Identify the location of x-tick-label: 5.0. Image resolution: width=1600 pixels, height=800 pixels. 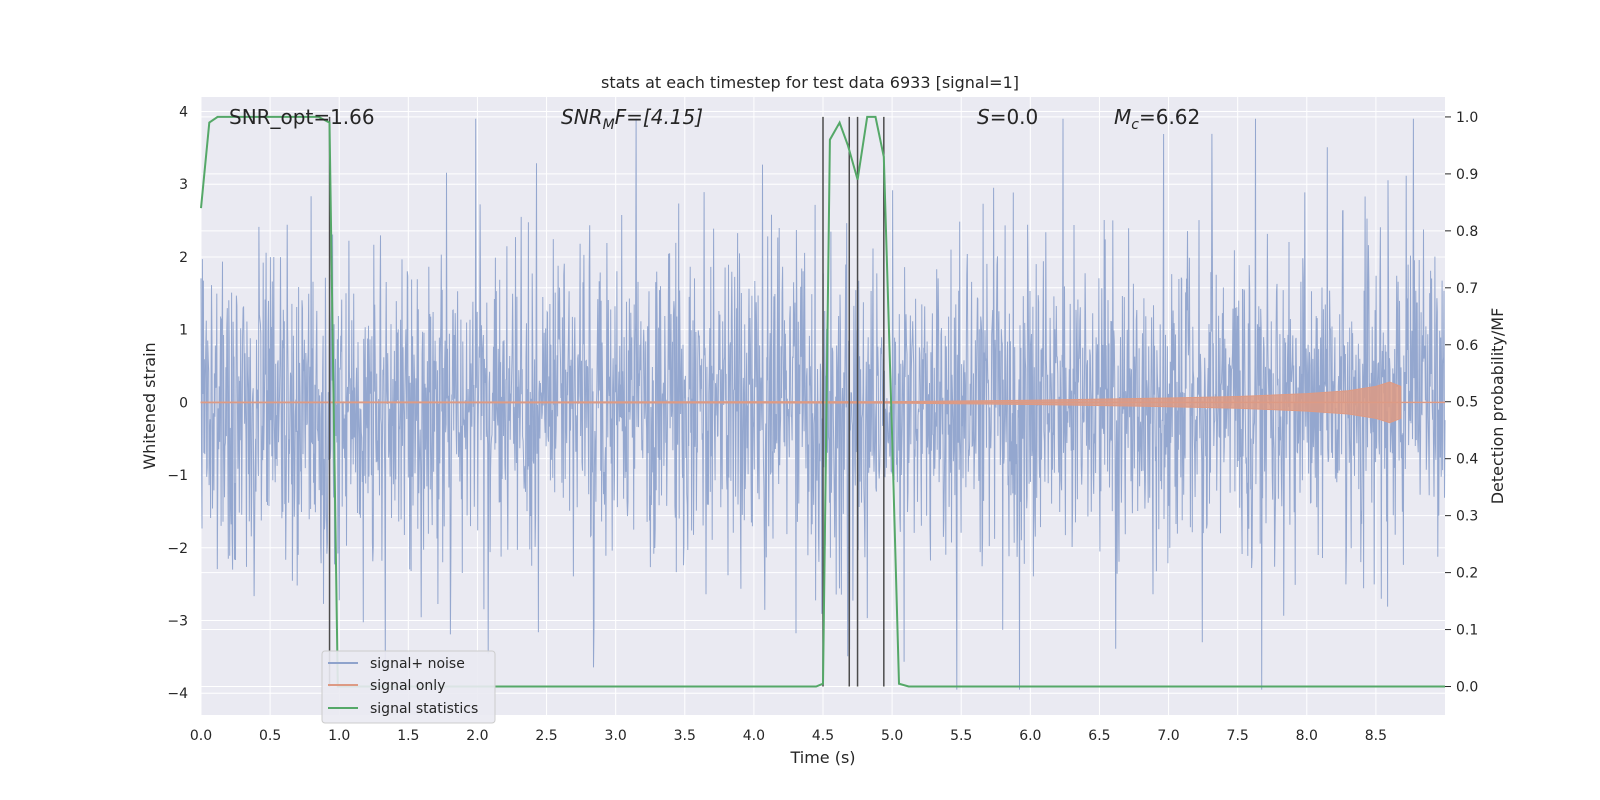
(892, 736).